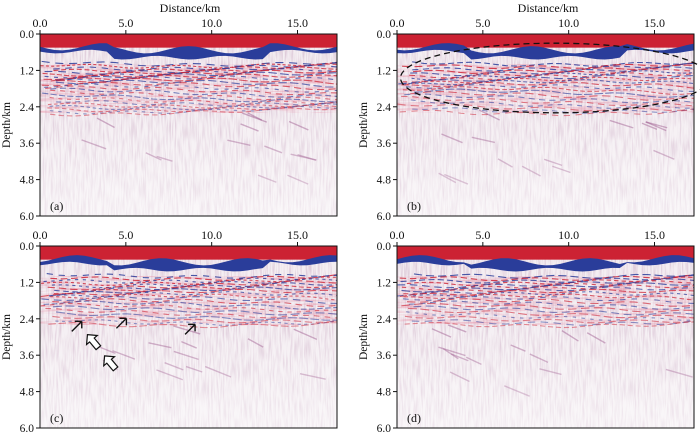 The height and width of the screenshot is (436, 700). What do you see at coordinates (190, 8) in the screenshot?
I see `top-axis-label: Distance/km` at bounding box center [190, 8].